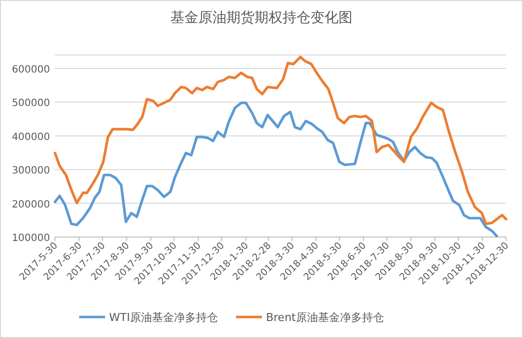  I want to click on y-tick-label: 100000, so click(31, 238).